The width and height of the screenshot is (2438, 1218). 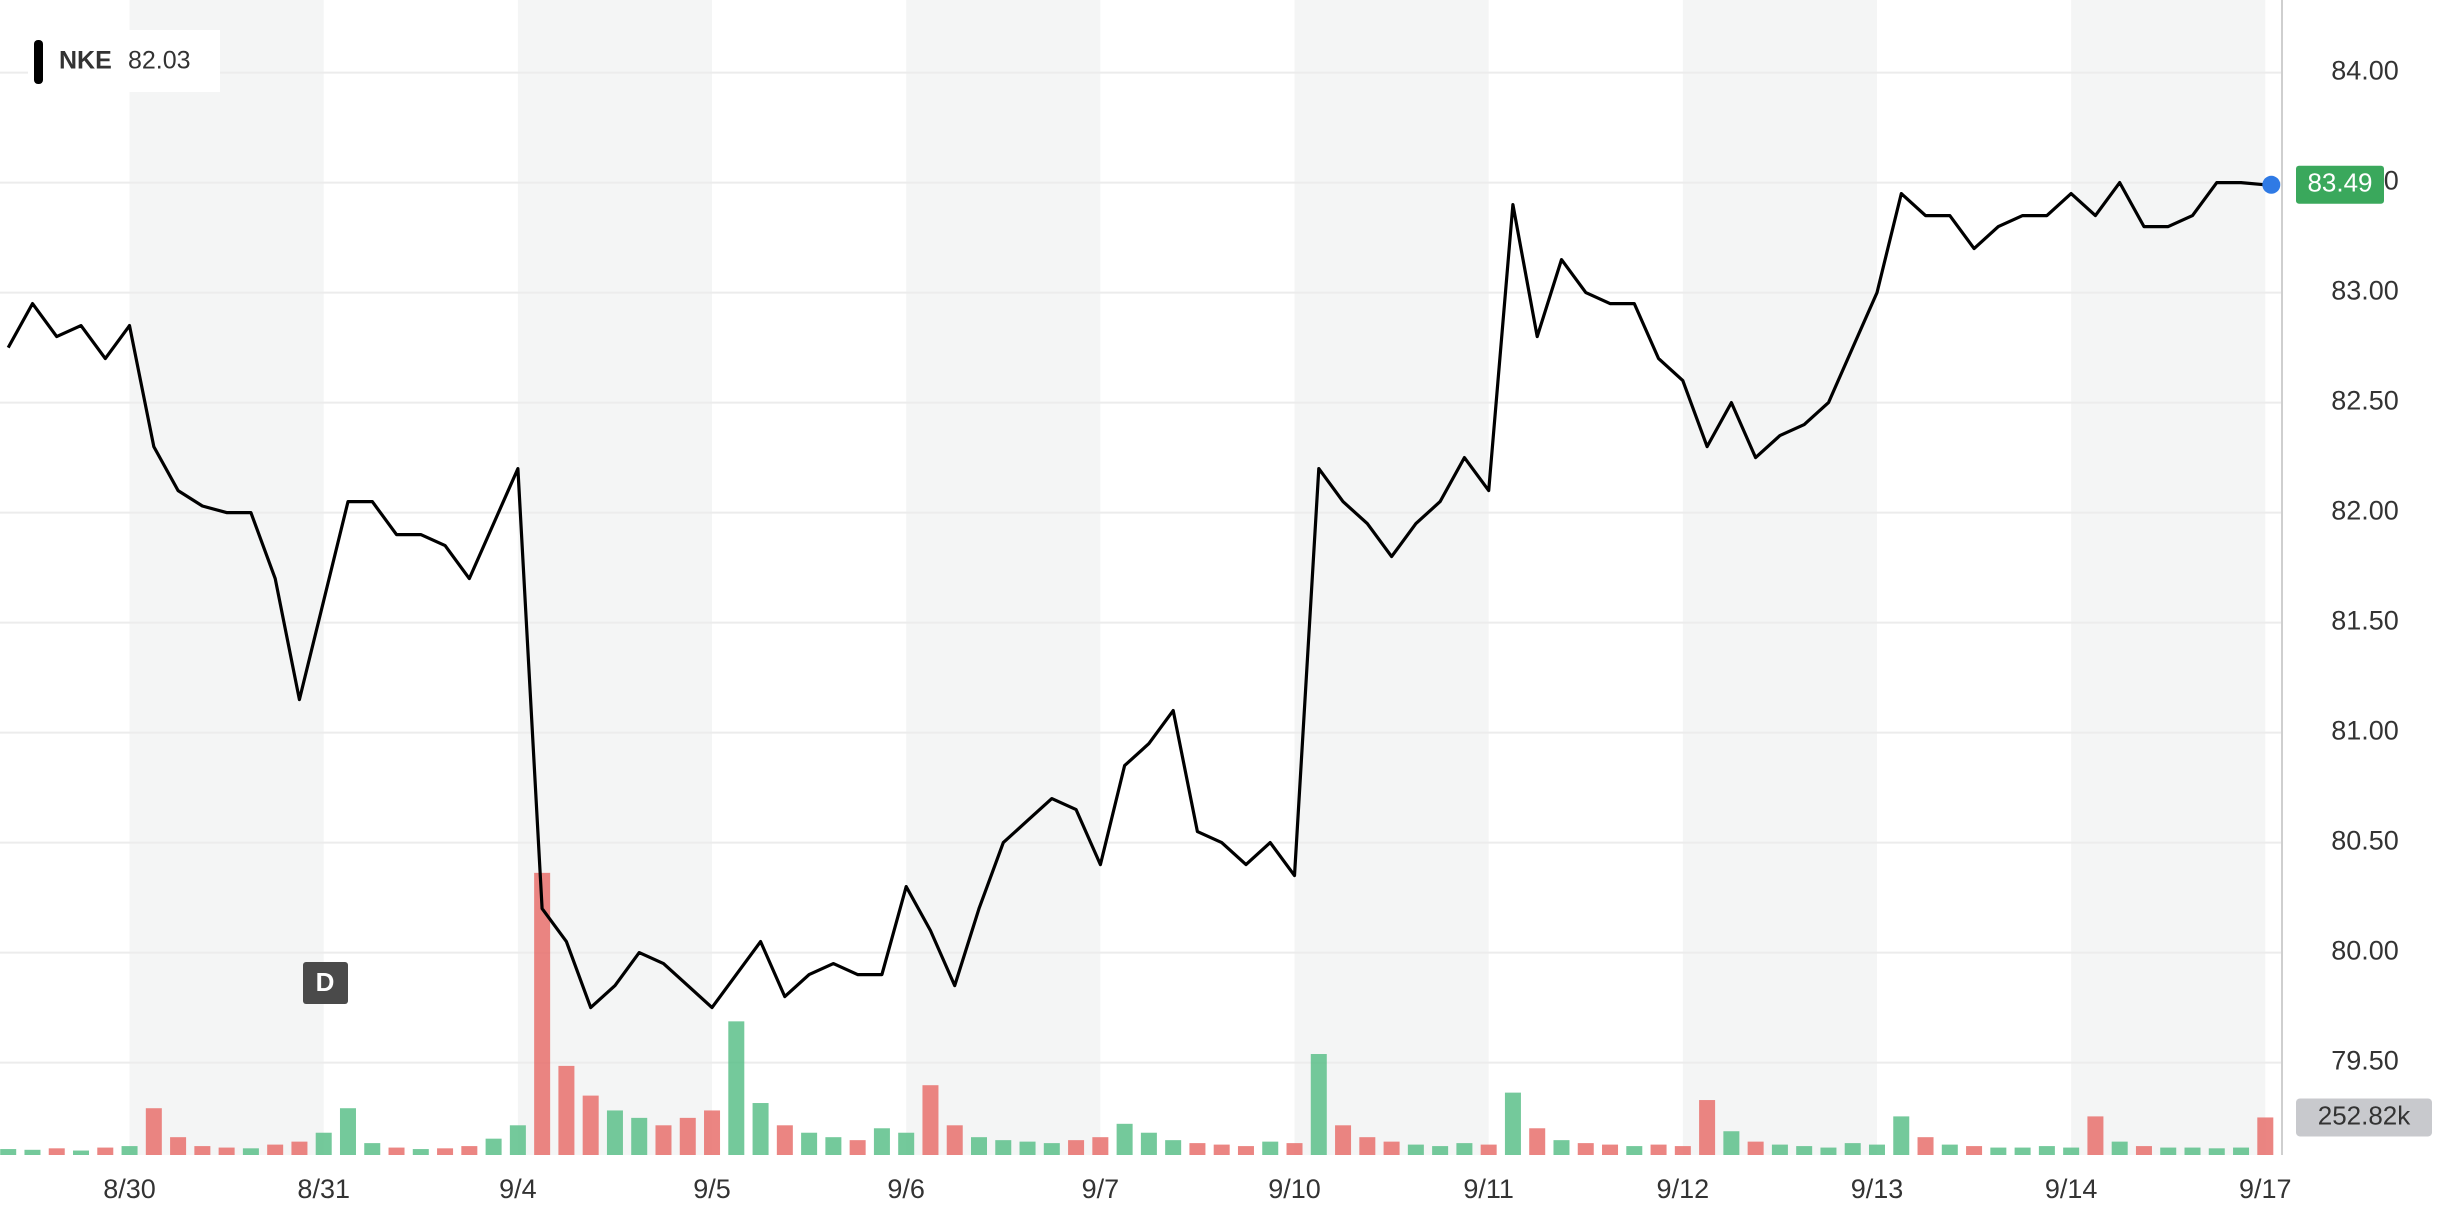 What do you see at coordinates (323, 1189) in the screenshot?
I see `x-tick-label: 8/31` at bounding box center [323, 1189].